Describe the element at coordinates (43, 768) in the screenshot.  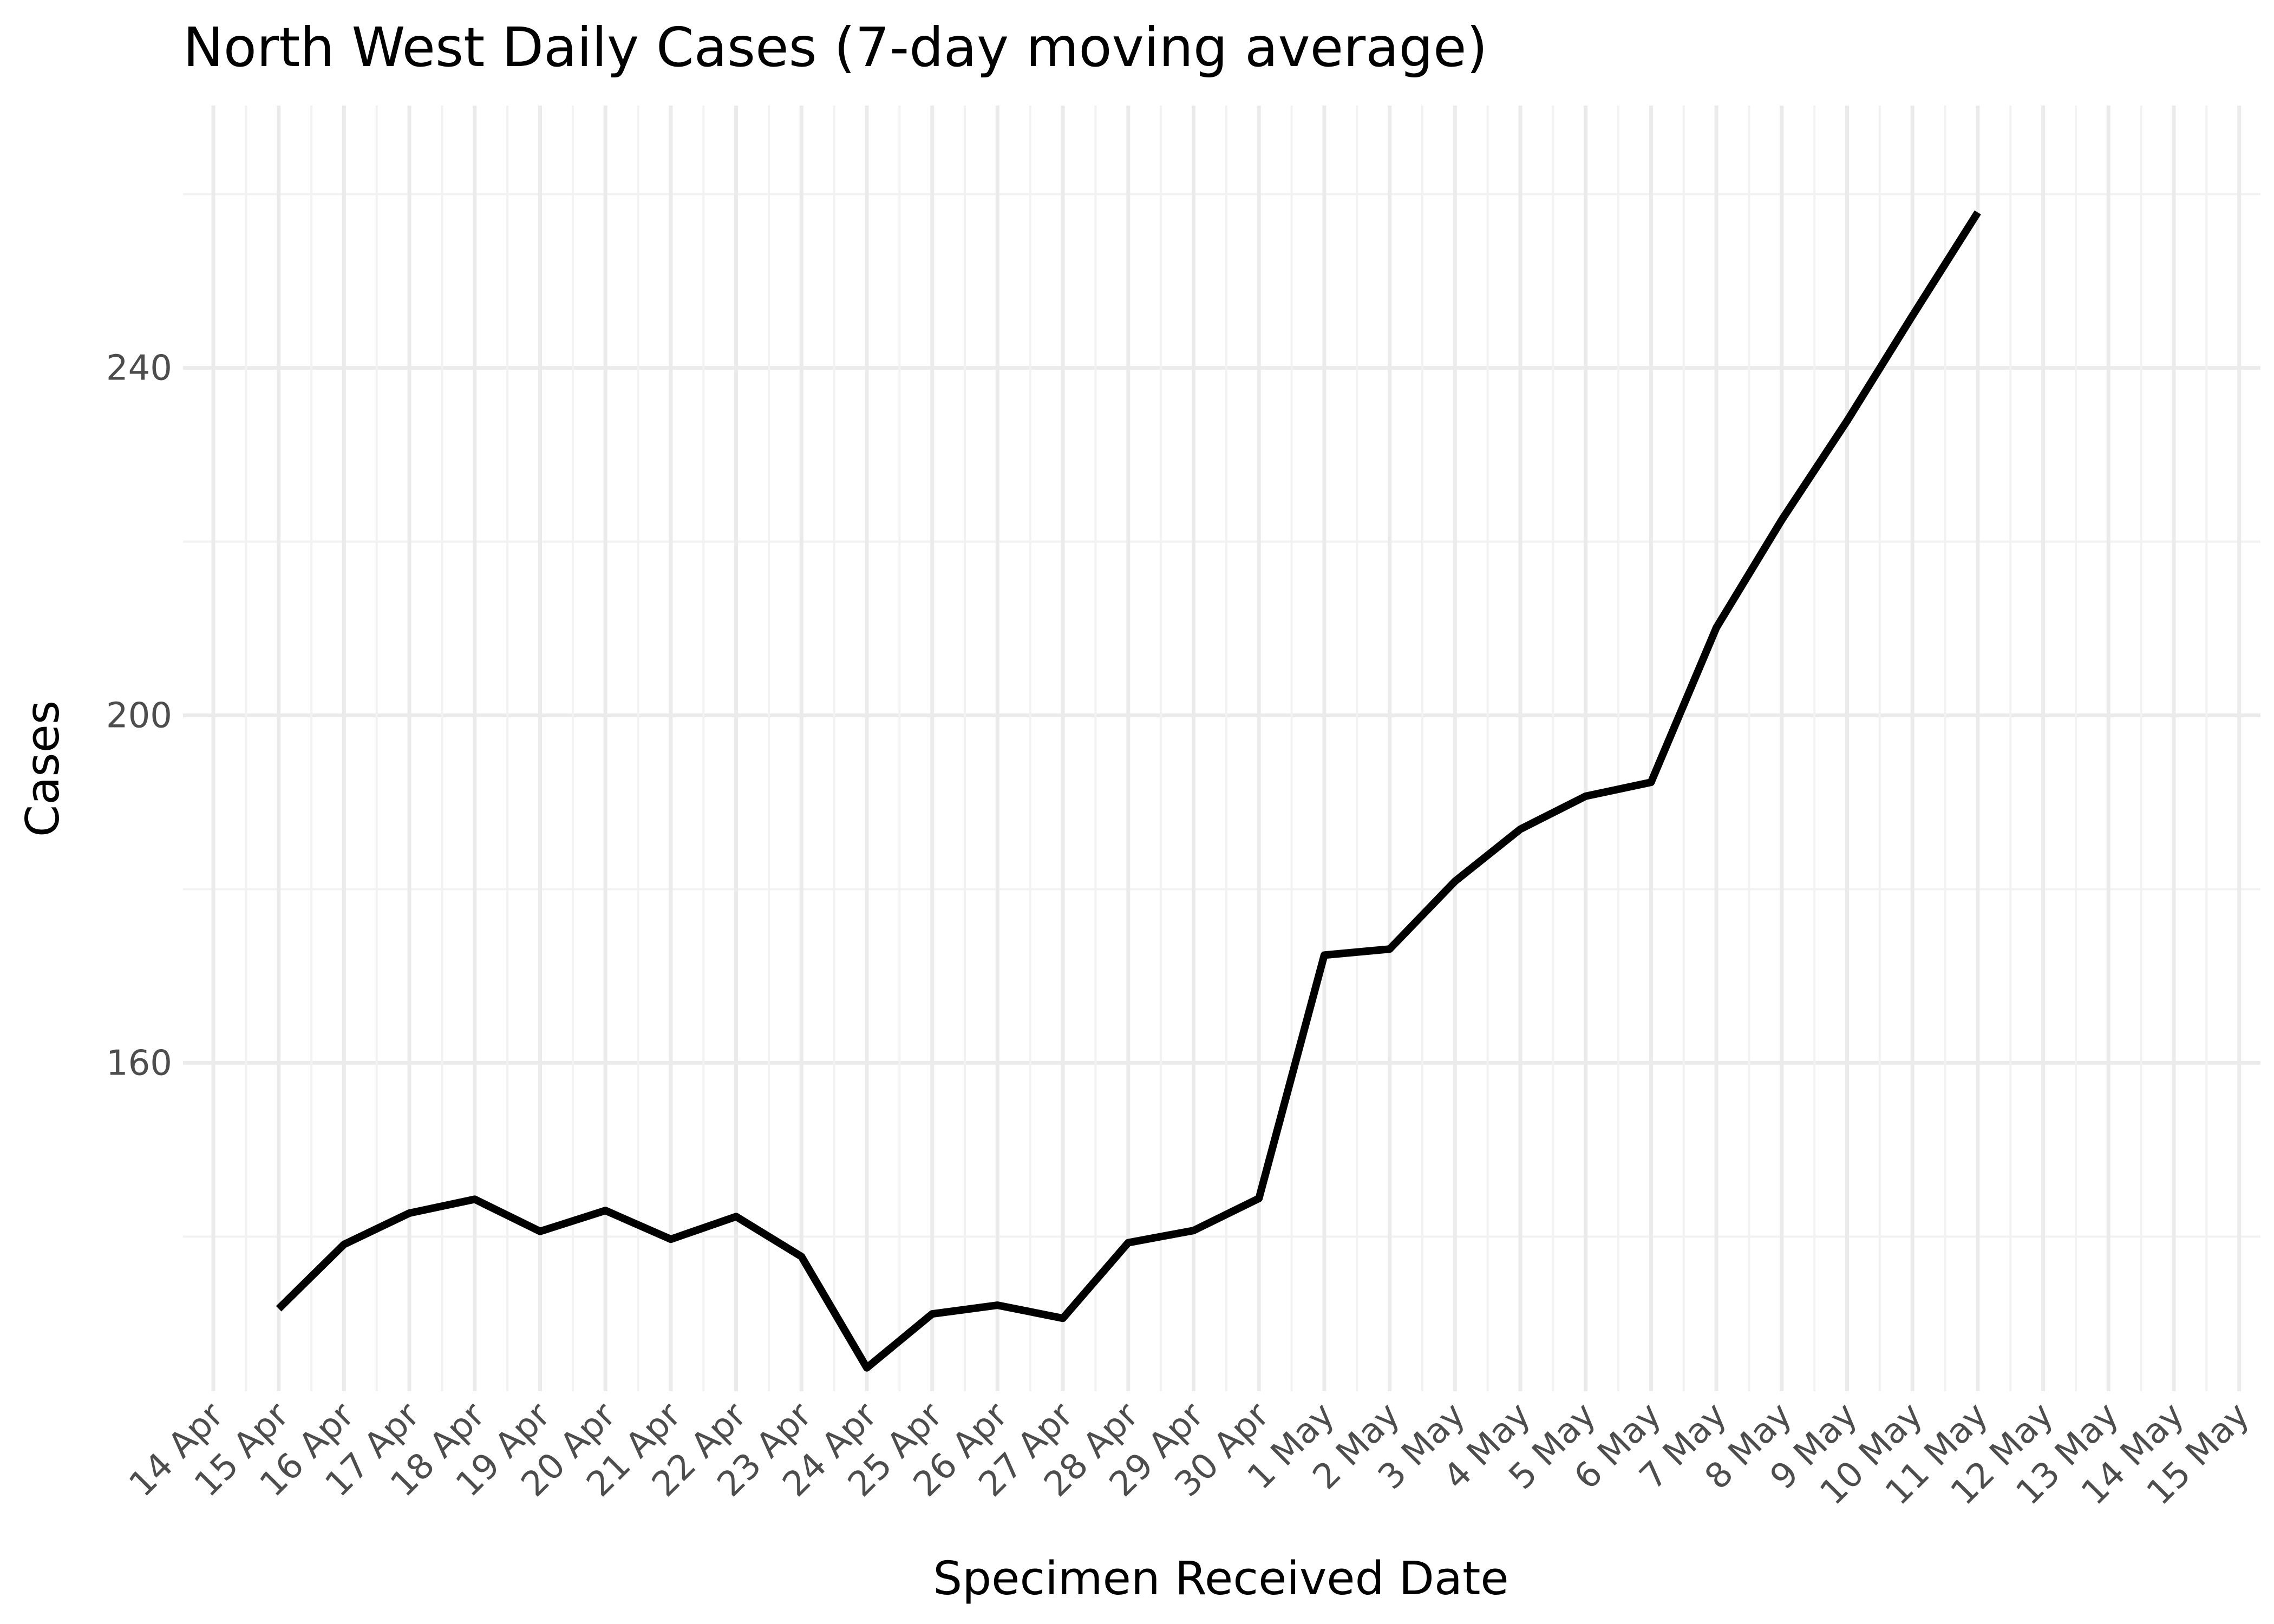
I see `y-axis-title: Cases` at that location.